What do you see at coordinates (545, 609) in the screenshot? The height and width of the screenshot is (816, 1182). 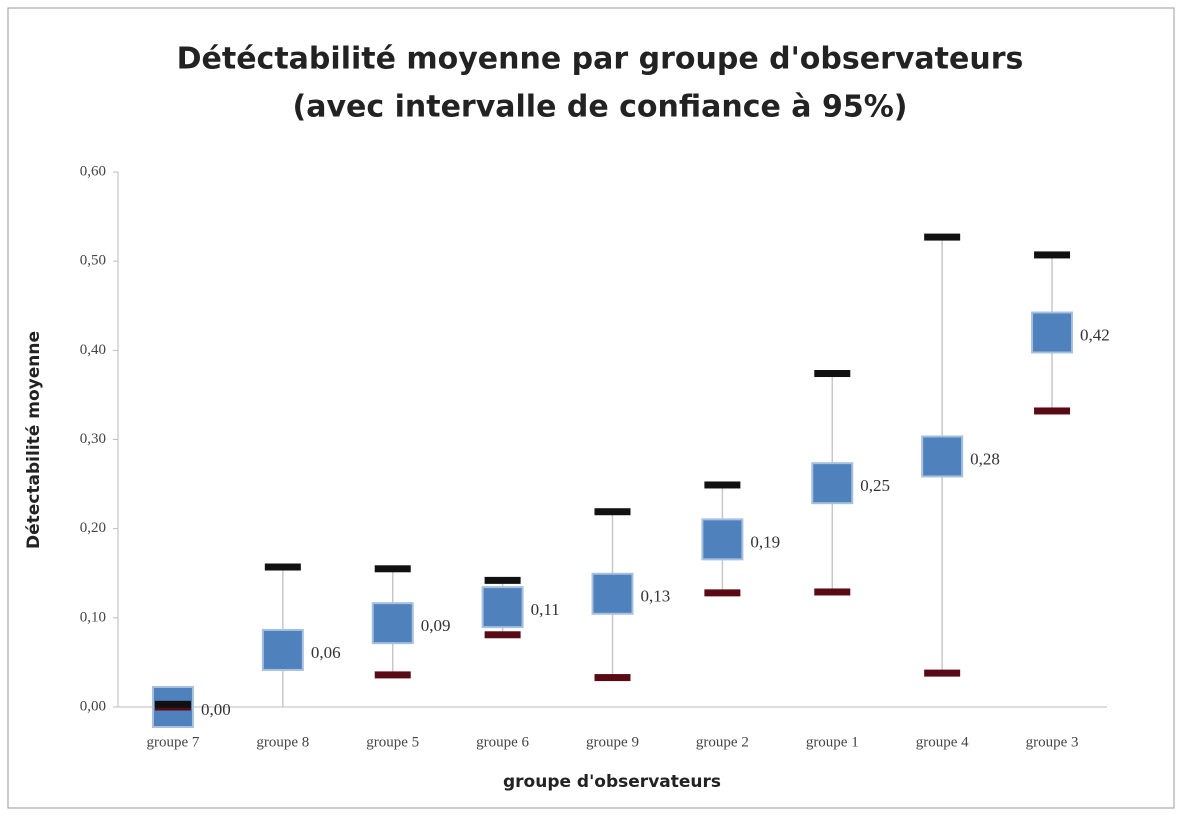 I see `data-label: 0,11` at bounding box center [545, 609].